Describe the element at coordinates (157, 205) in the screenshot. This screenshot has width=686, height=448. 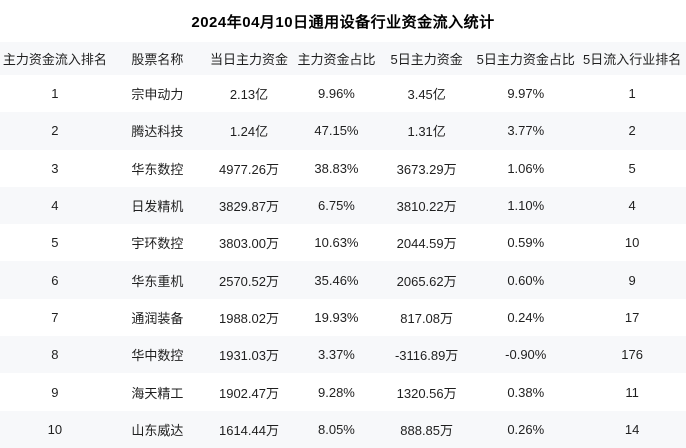
I see `cell-stock-name: 日发精机` at that location.